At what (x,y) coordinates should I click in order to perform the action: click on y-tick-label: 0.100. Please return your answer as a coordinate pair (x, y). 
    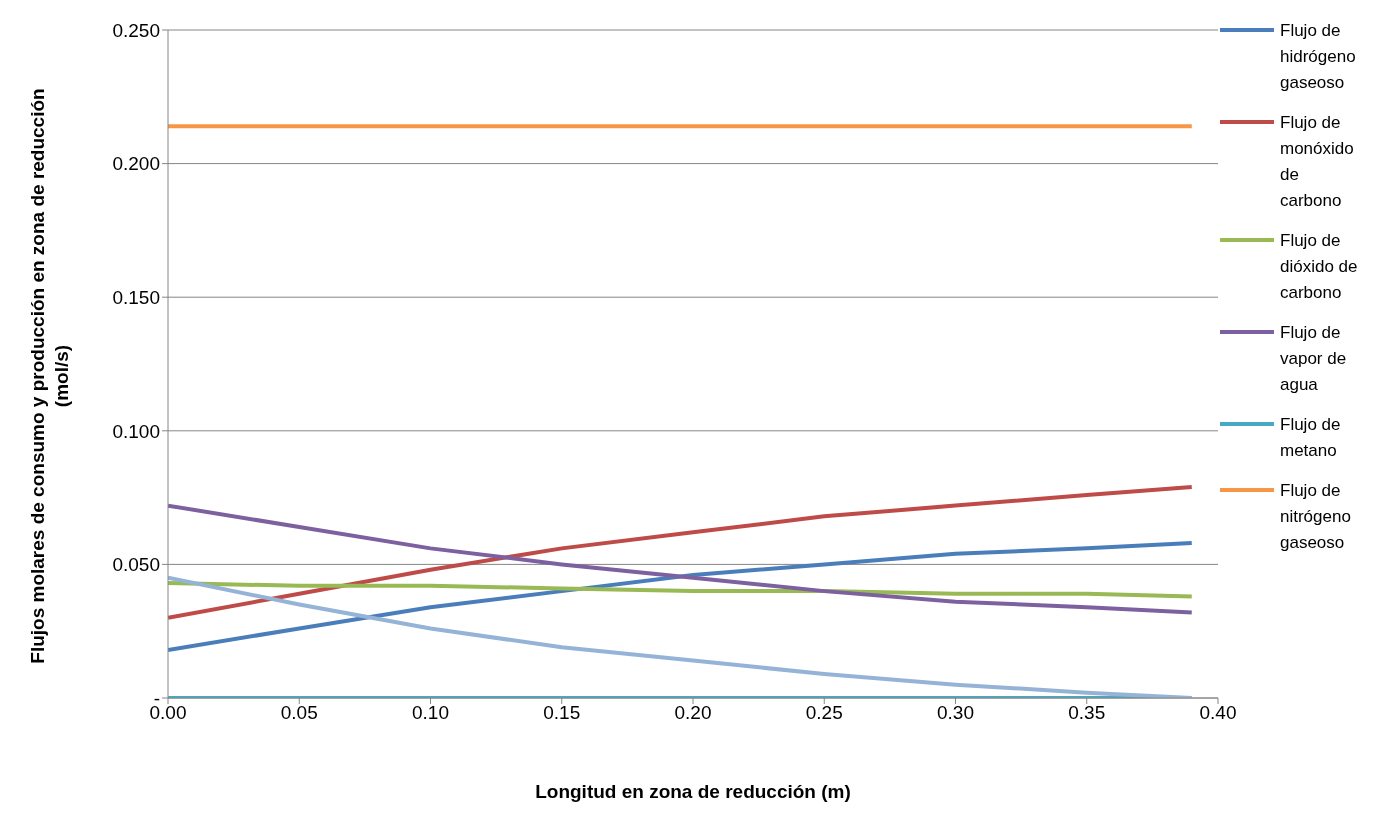
    Looking at the image, I should click on (136, 431).